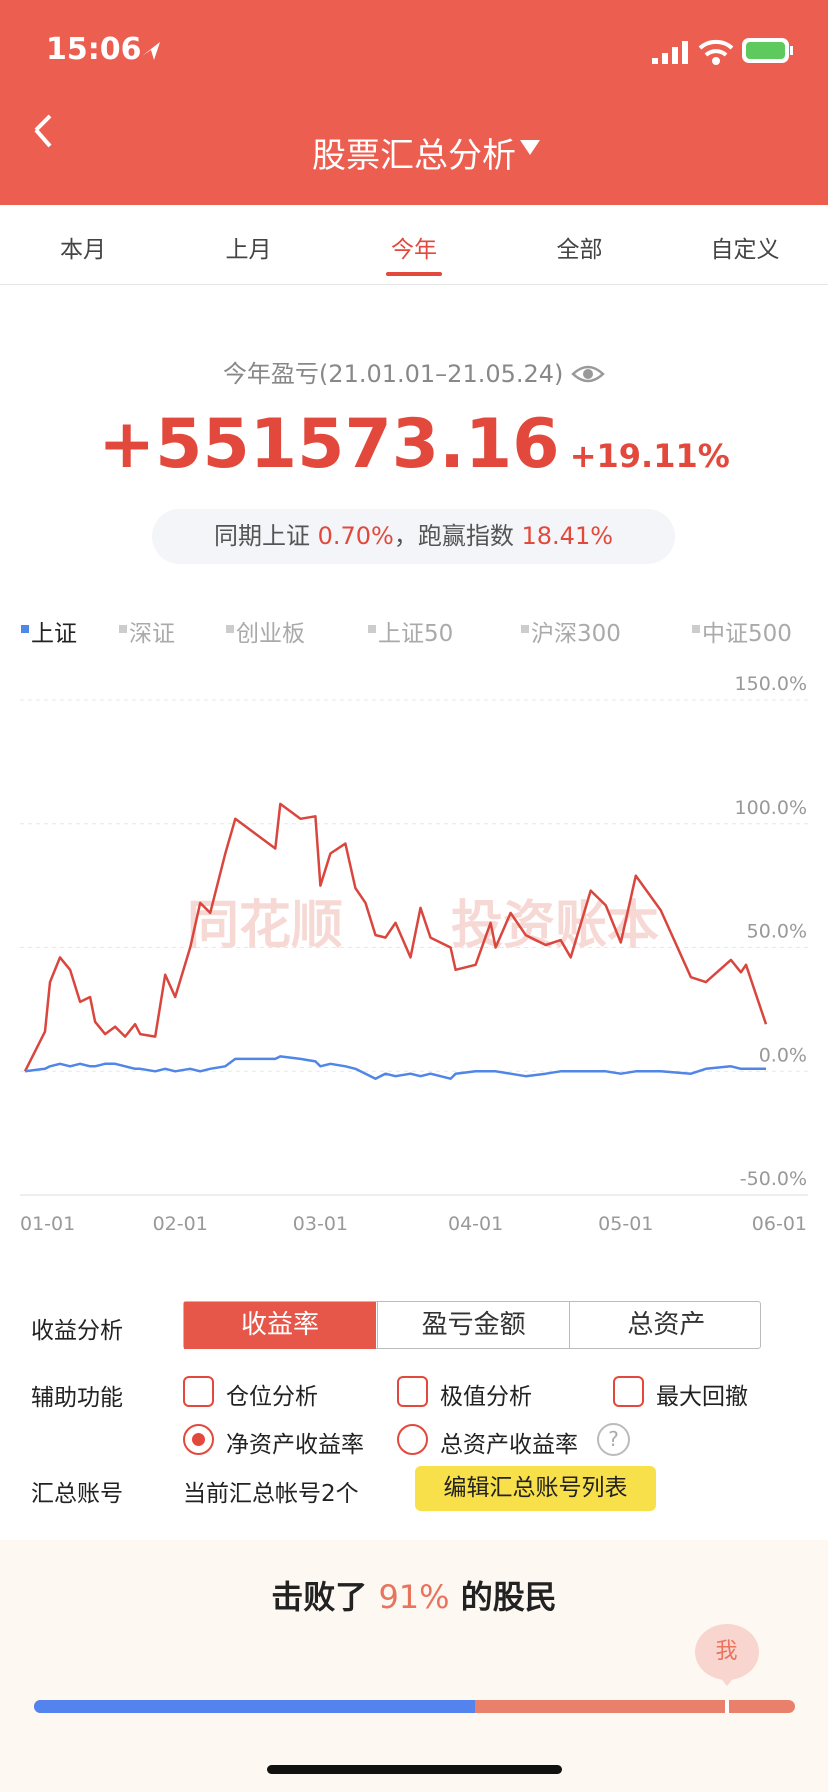  I want to click on nav-title: 股票汇总分析, so click(414, 156).